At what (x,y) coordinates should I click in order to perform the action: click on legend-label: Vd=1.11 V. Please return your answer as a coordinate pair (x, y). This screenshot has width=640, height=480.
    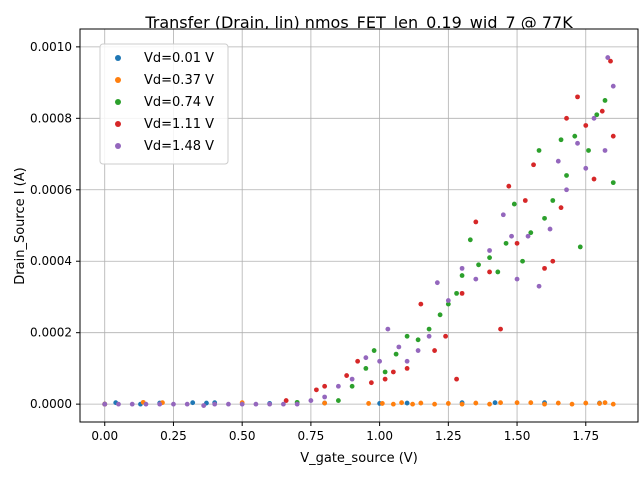
    Looking at the image, I should click on (179, 124).